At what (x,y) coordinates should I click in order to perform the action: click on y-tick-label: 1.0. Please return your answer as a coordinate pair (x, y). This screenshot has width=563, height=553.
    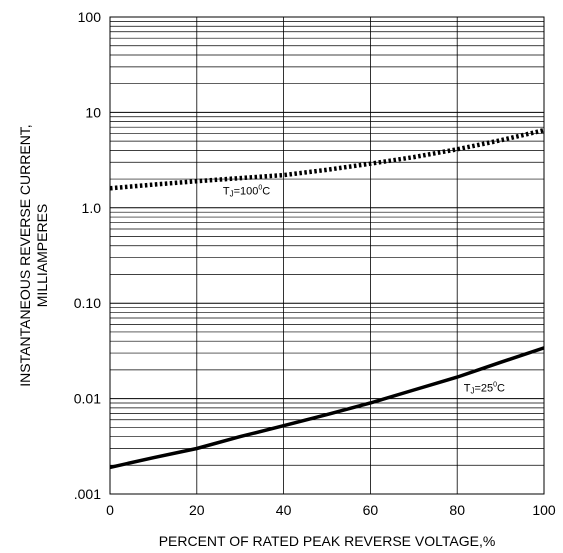
    Looking at the image, I should click on (92, 208).